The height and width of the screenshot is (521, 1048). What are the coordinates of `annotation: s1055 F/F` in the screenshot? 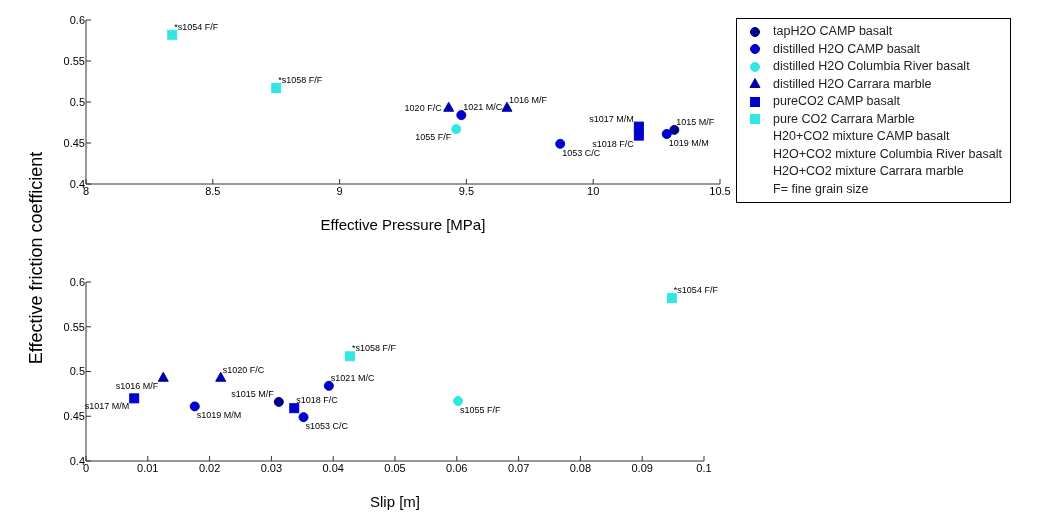 It's located at (481, 410).